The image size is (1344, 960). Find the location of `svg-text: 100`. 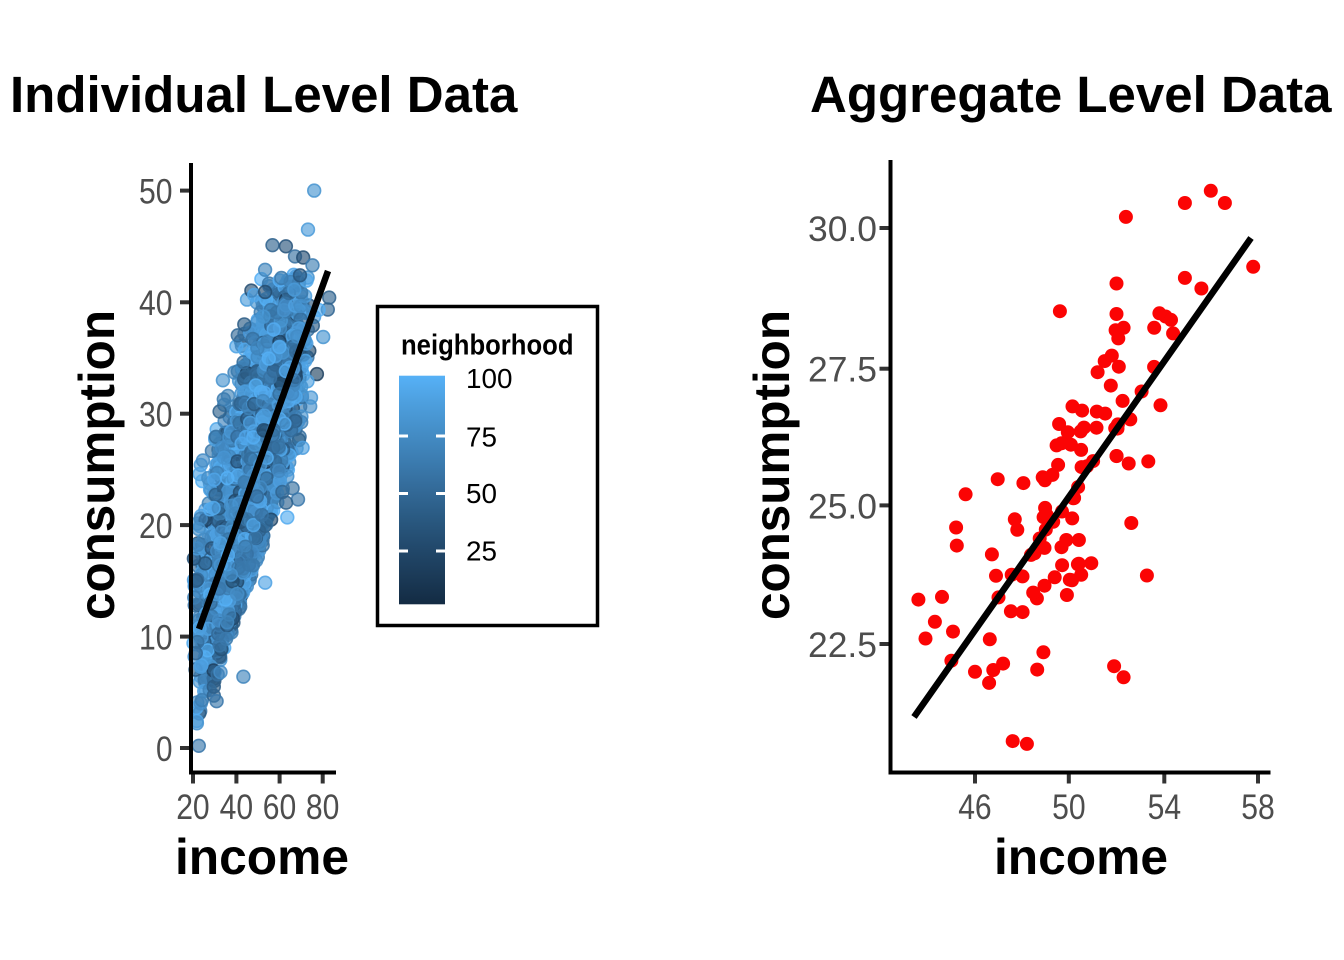

svg-text: 100 is located at coordinates (489, 378).